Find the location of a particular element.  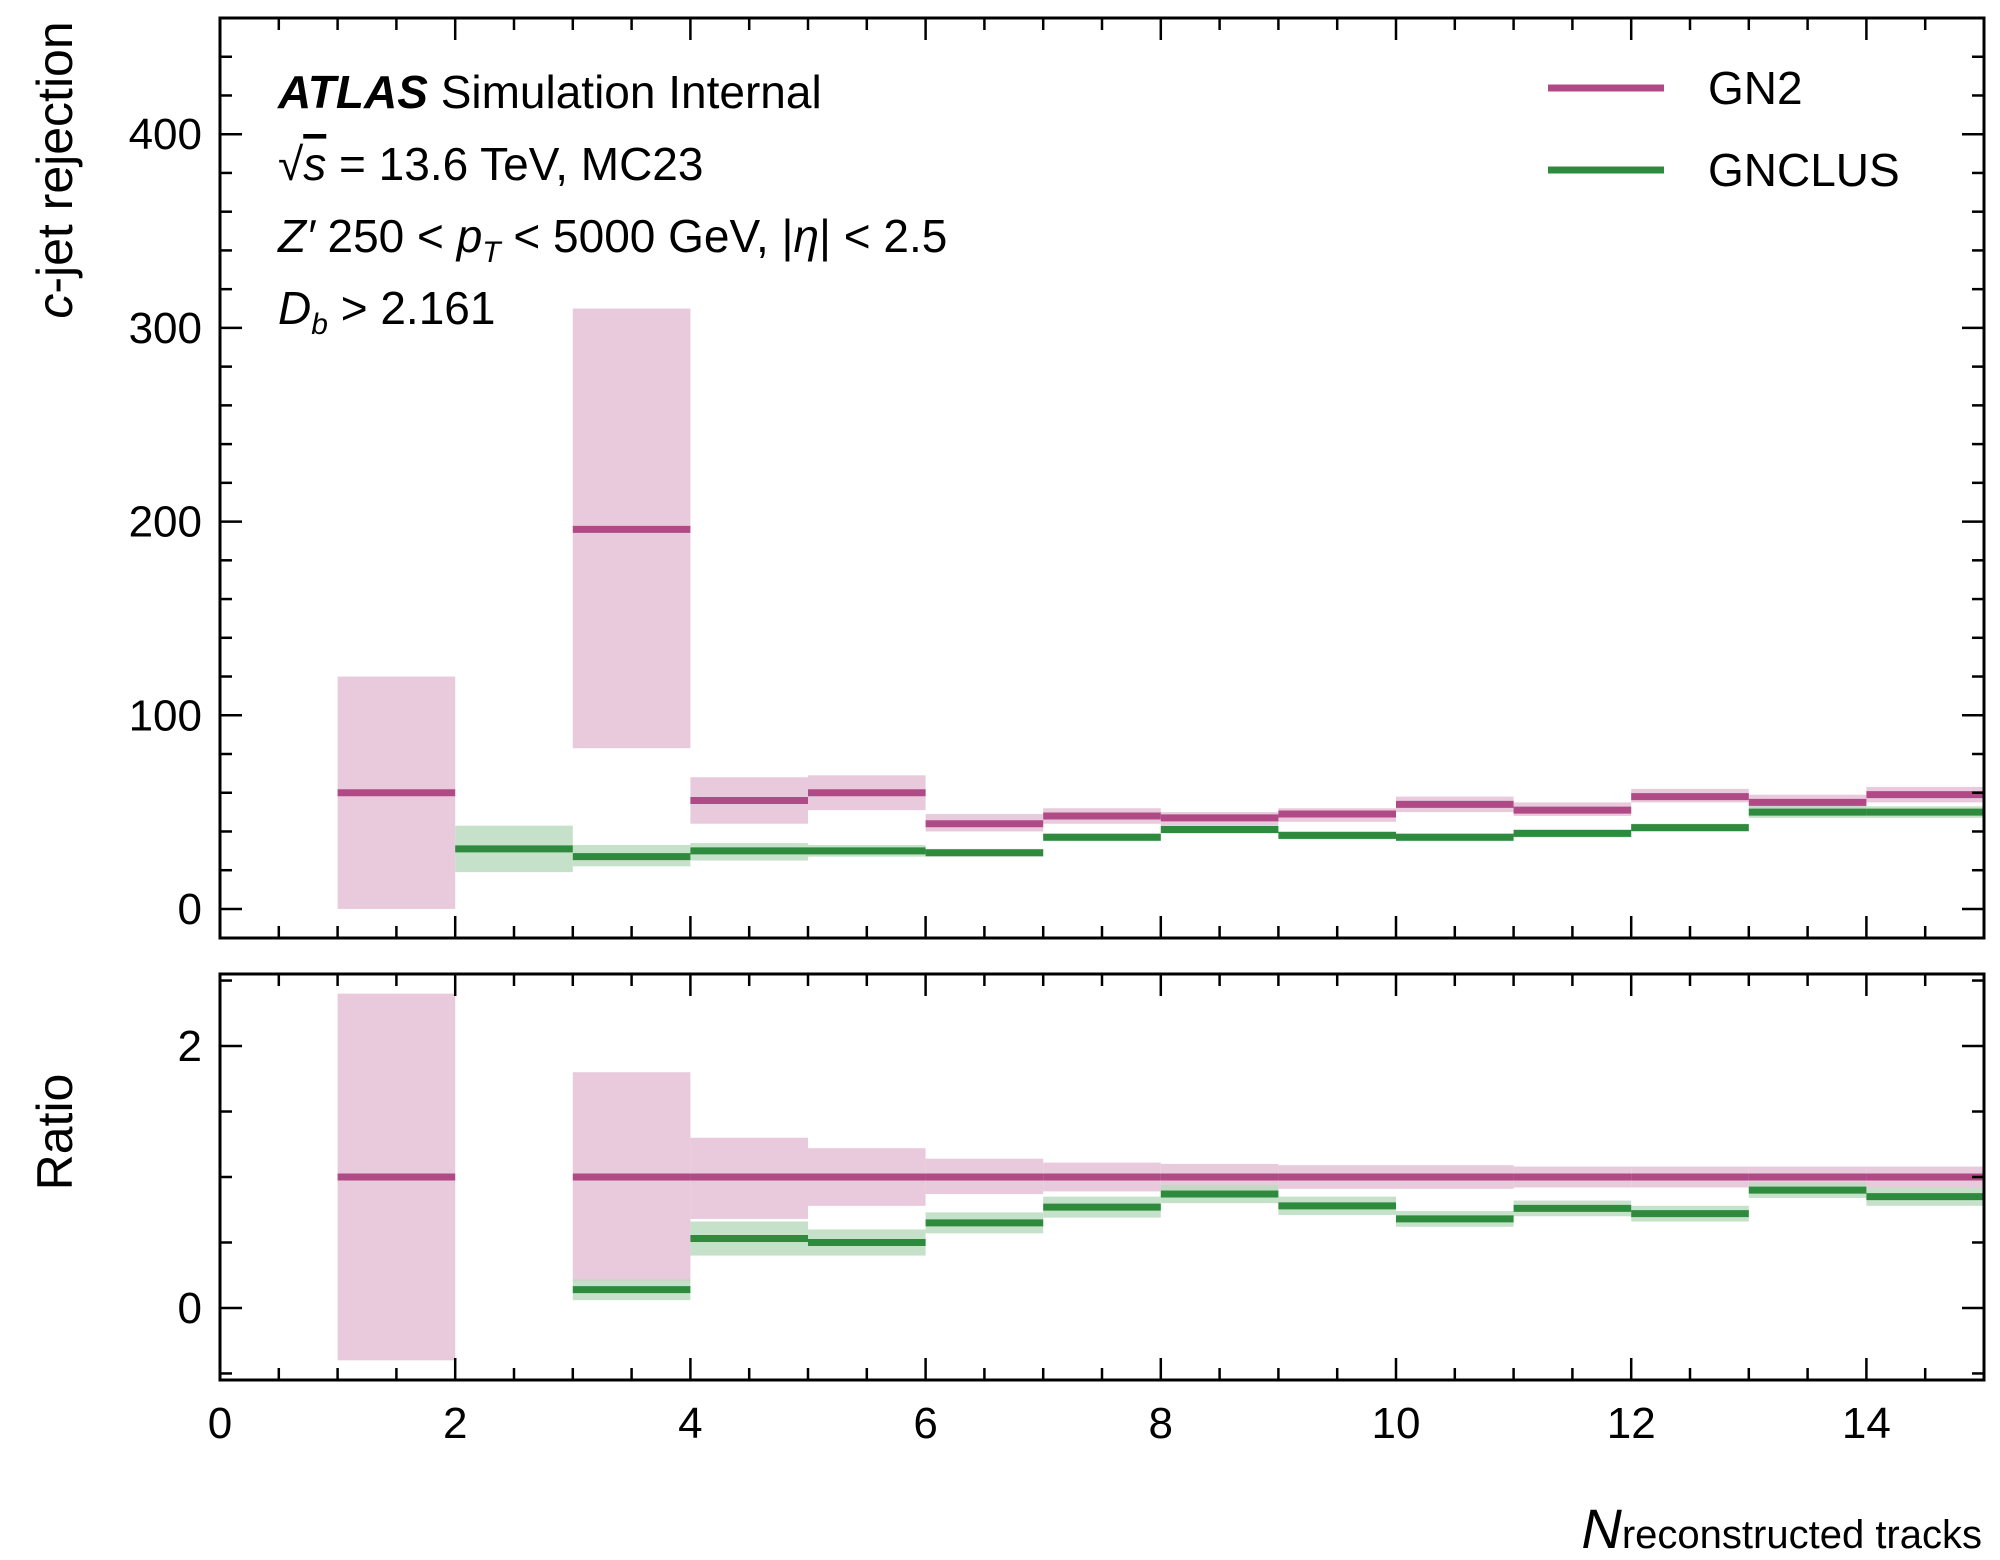

top-y-tick-label: 300 is located at coordinates (165, 328).